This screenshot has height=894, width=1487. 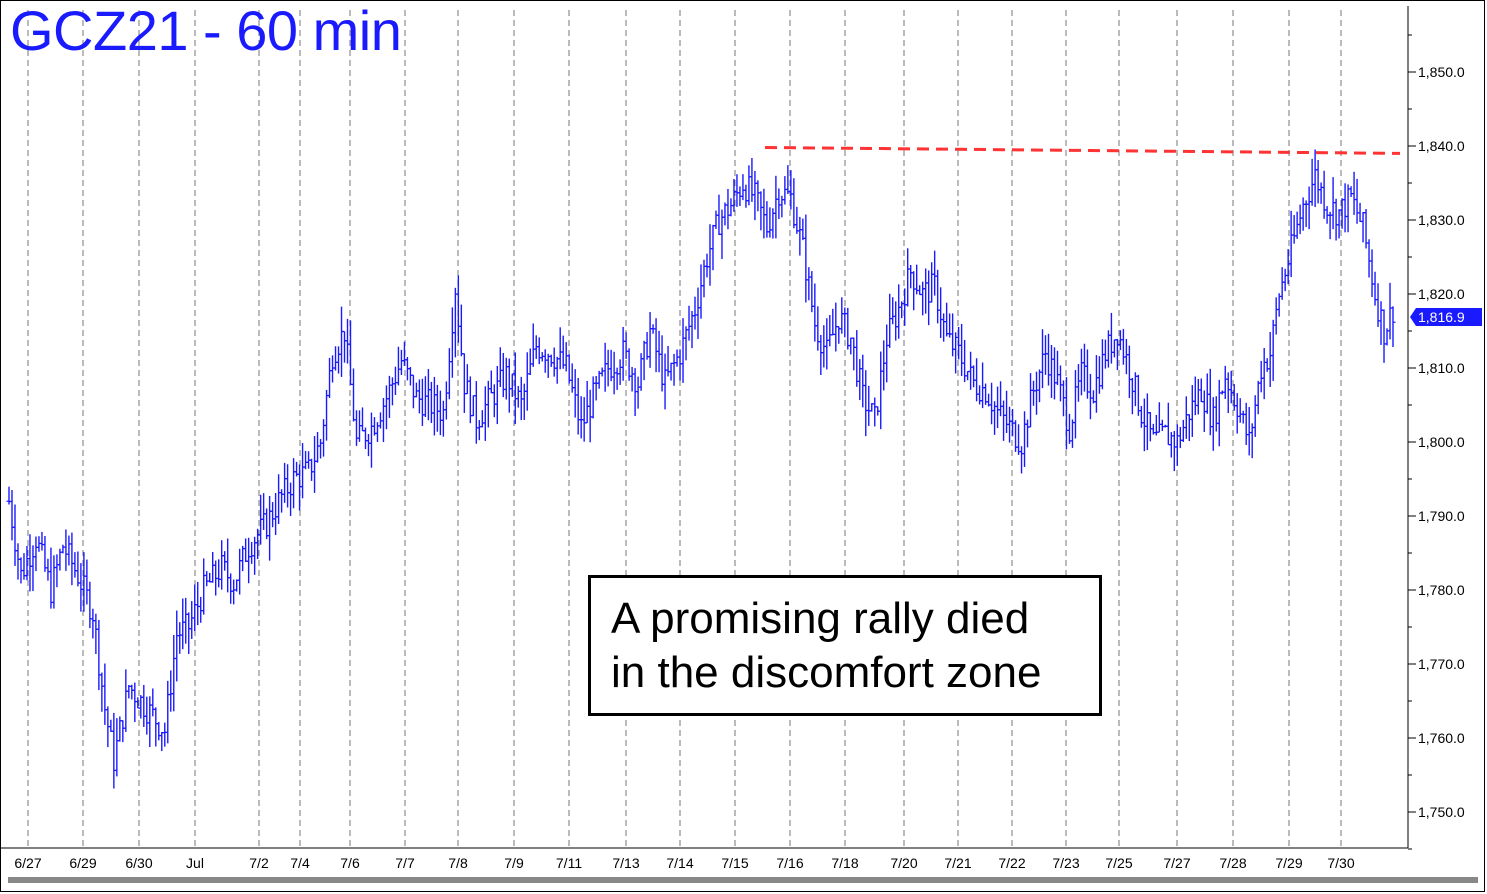 I want to click on resistance-line, so click(x=1082, y=150).